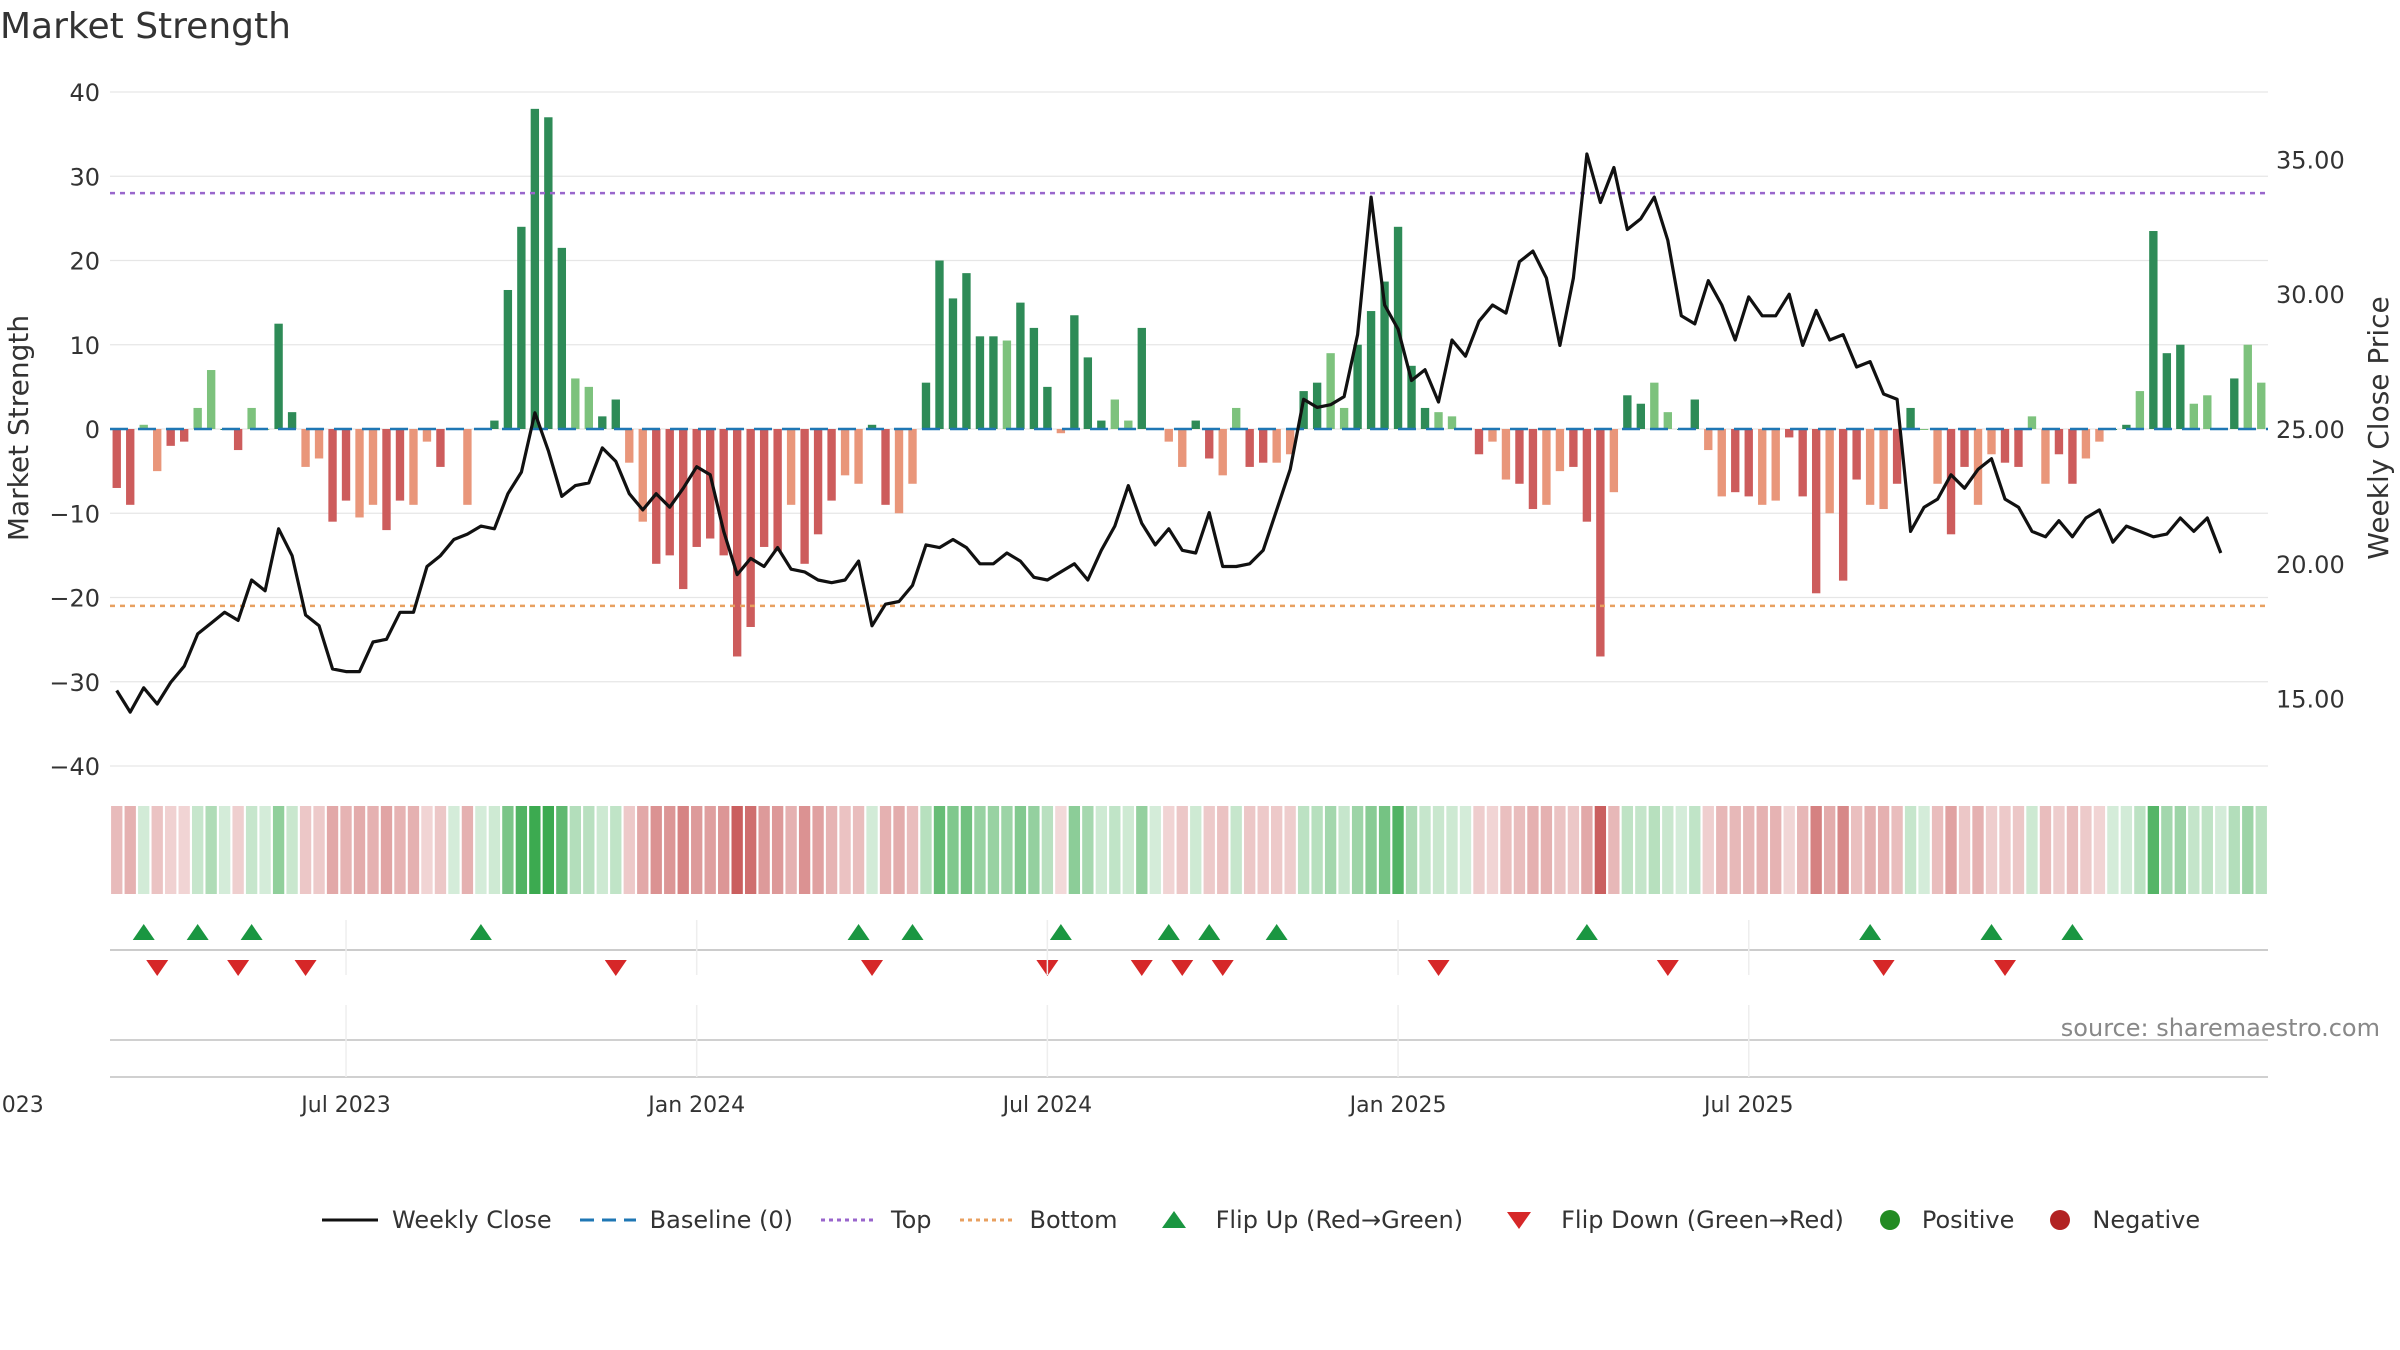 The image size is (2400, 1350). What do you see at coordinates (607, 1220) in the screenshot?
I see `dashed-line-icon` at bounding box center [607, 1220].